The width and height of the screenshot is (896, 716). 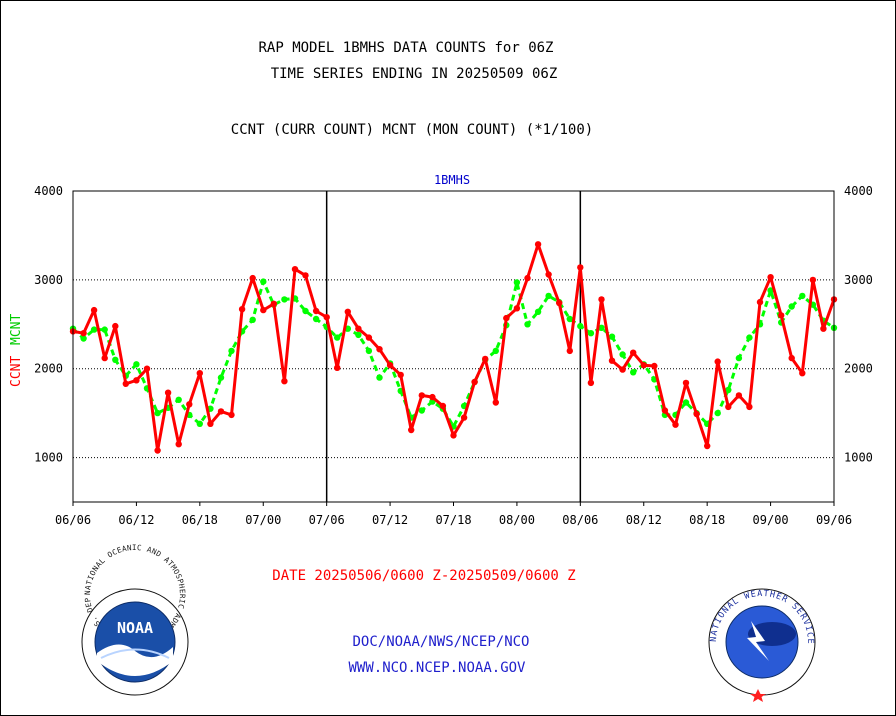 I want to click on y-tick-label-left: 3000, so click(x=48, y=280).